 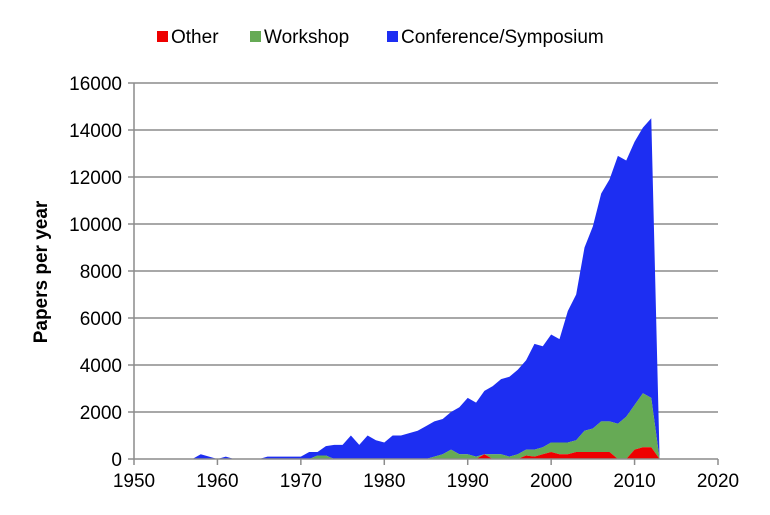 What do you see at coordinates (306, 37) in the screenshot?
I see `legend-label-workshop: Workshop` at bounding box center [306, 37].